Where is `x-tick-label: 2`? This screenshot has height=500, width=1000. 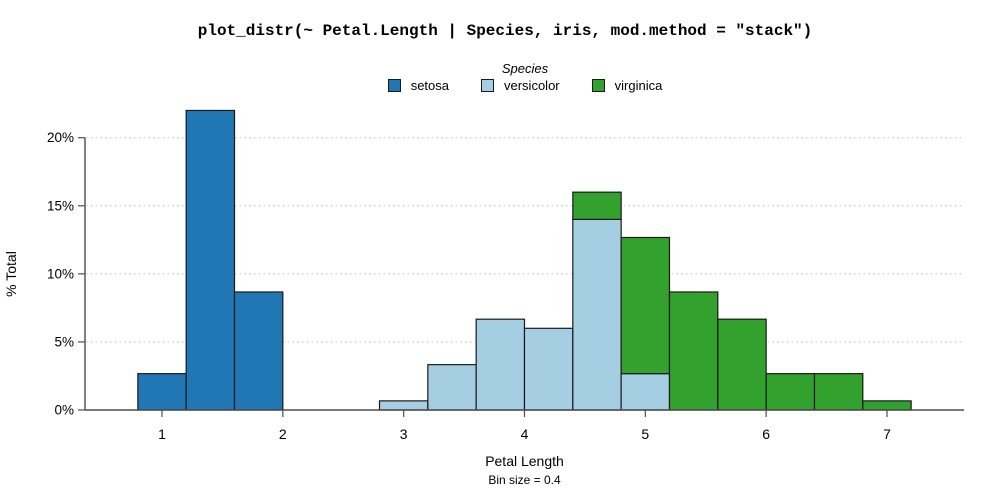 x-tick-label: 2 is located at coordinates (283, 434).